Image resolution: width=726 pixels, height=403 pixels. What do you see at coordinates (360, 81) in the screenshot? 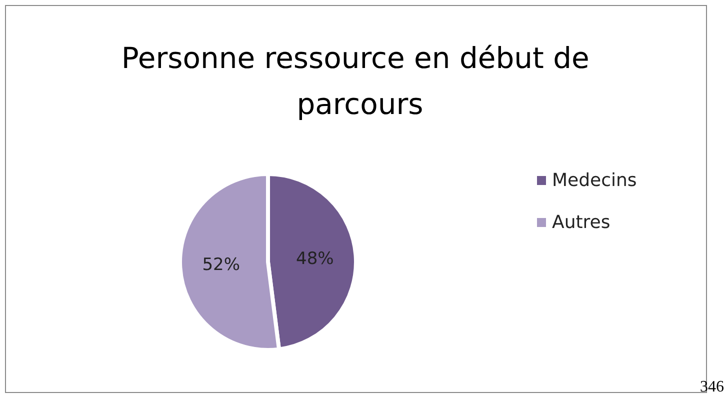
I see `chart-title: Personne ressource en début de parcours` at bounding box center [360, 81].